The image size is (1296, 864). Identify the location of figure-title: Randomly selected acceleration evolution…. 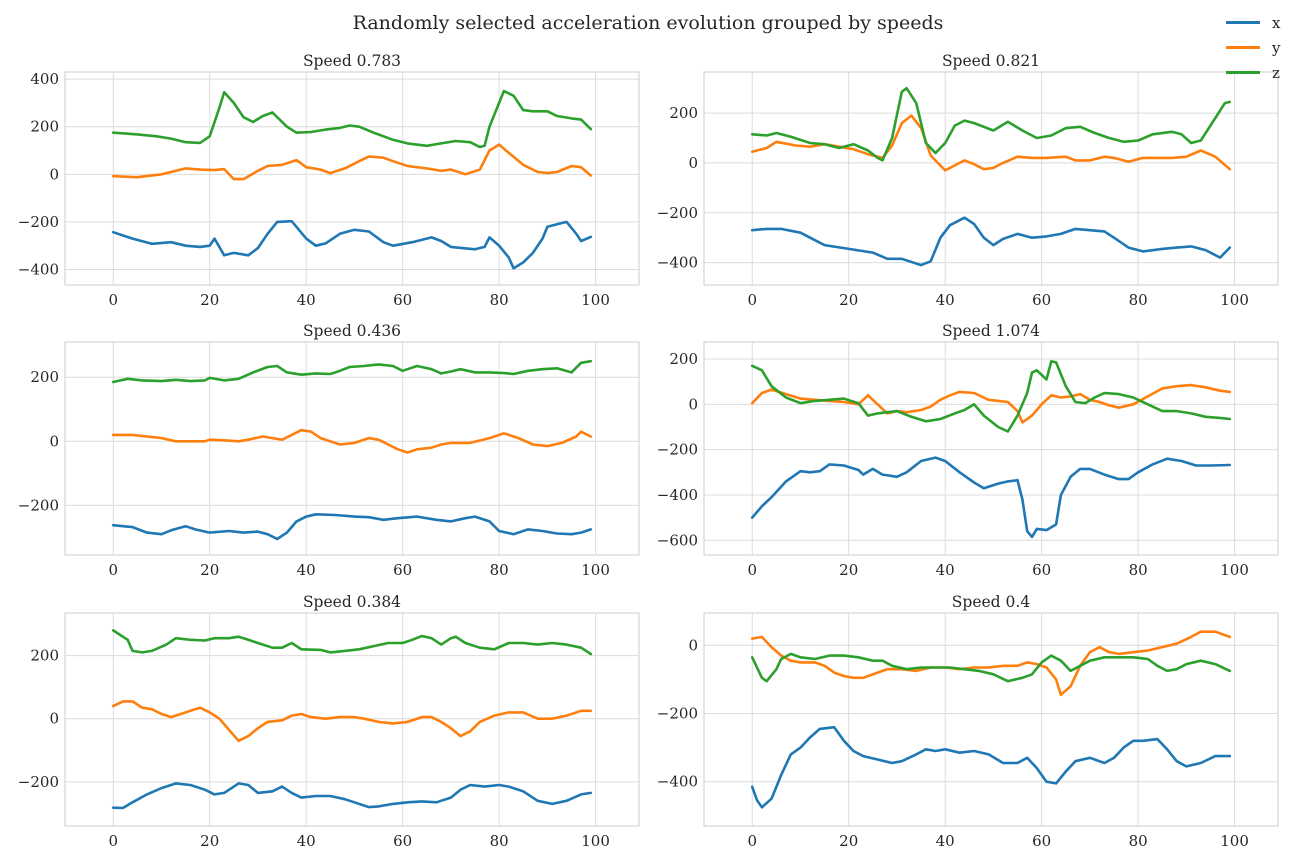
(648, 23).